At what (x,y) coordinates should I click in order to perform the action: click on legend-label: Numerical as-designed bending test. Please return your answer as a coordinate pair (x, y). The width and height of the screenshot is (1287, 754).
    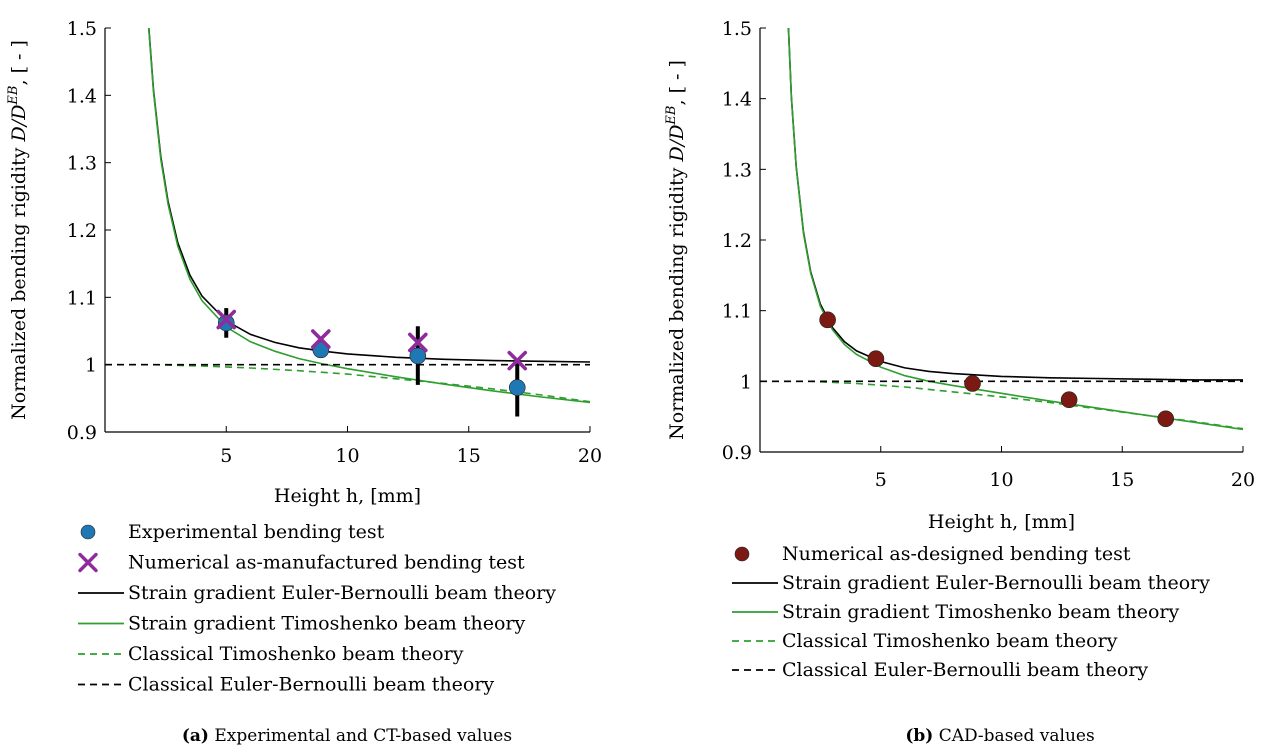
    Looking at the image, I should click on (956, 554).